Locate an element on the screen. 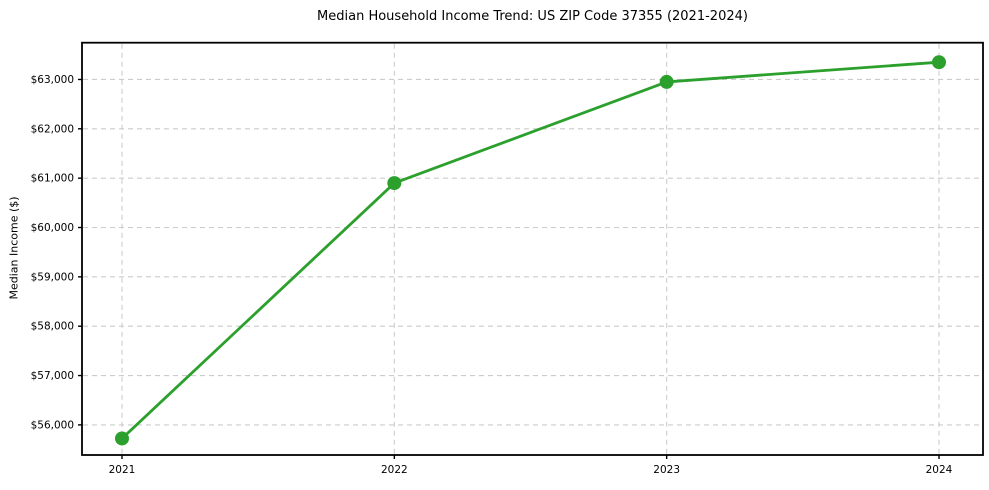 The width and height of the screenshot is (989, 490). y-tick-label: $62,000 is located at coordinates (52, 129).